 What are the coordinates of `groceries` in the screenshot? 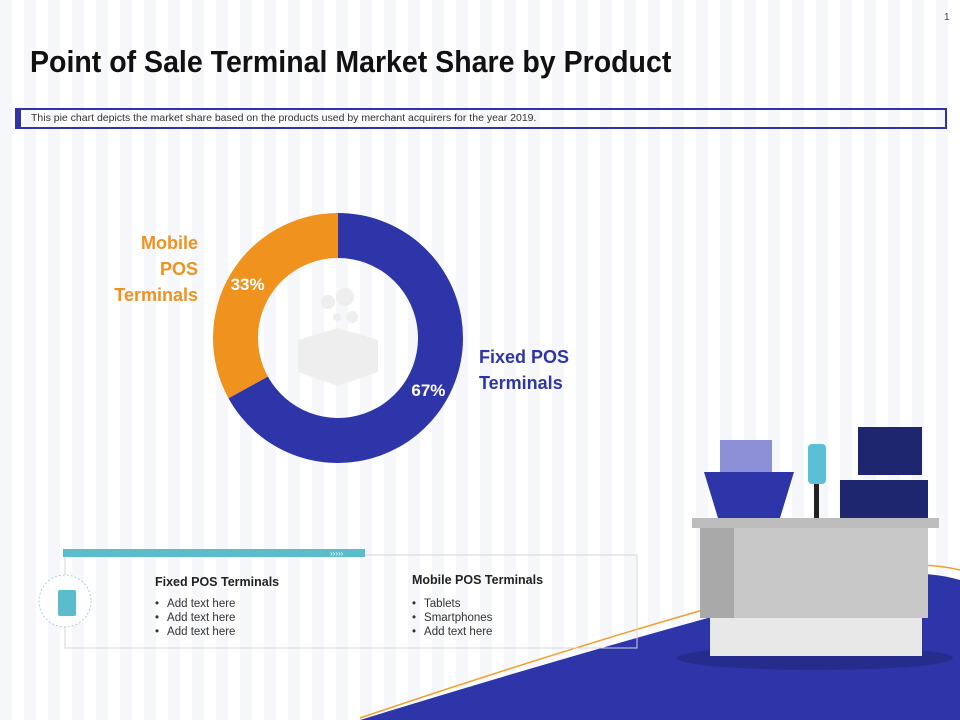 It's located at (746, 456).